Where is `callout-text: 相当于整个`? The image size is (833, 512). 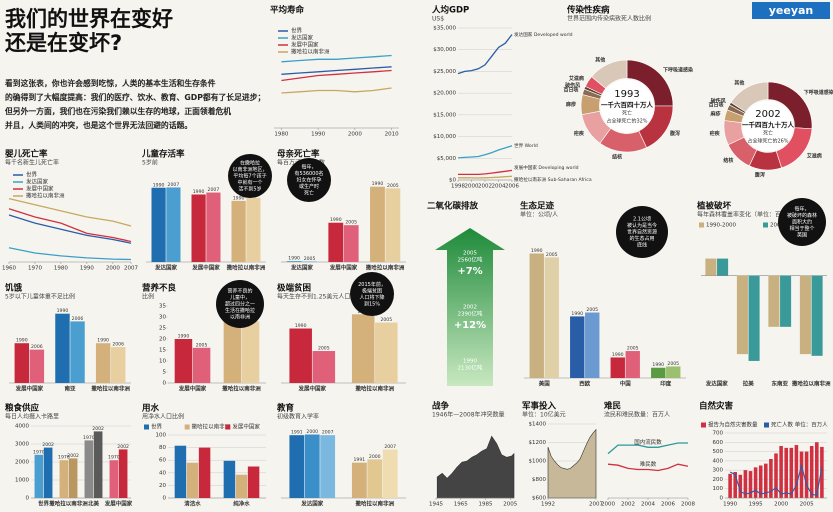 callout-text: 相当于整个 is located at coordinates (801, 228).